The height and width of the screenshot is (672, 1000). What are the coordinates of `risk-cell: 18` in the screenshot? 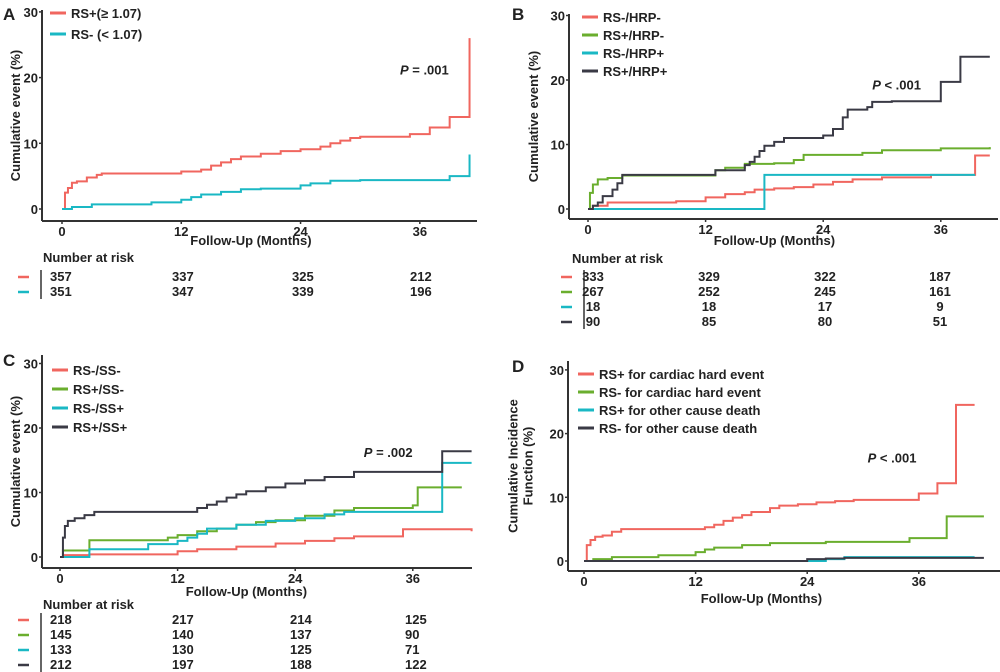 It's located at (709, 306).